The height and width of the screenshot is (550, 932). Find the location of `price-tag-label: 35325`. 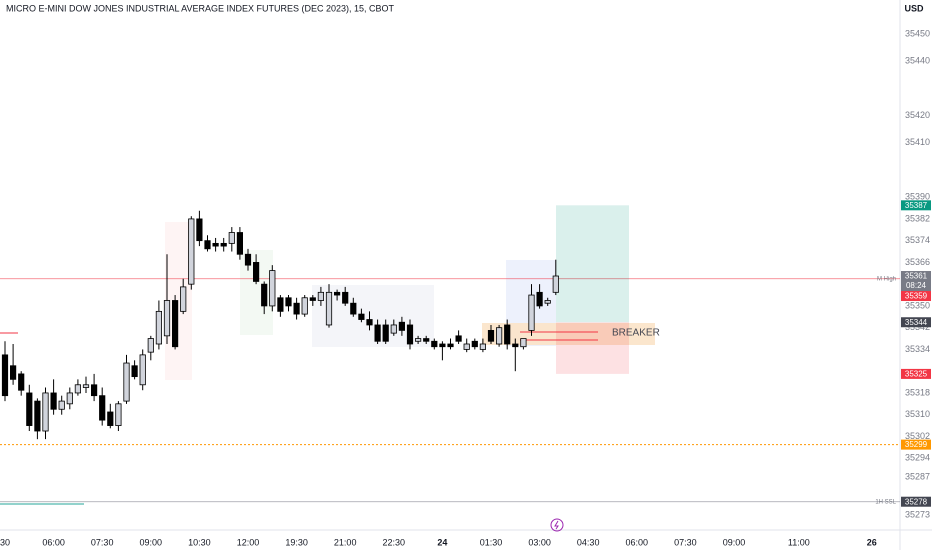

price-tag-label: 35325 is located at coordinates (916, 374).